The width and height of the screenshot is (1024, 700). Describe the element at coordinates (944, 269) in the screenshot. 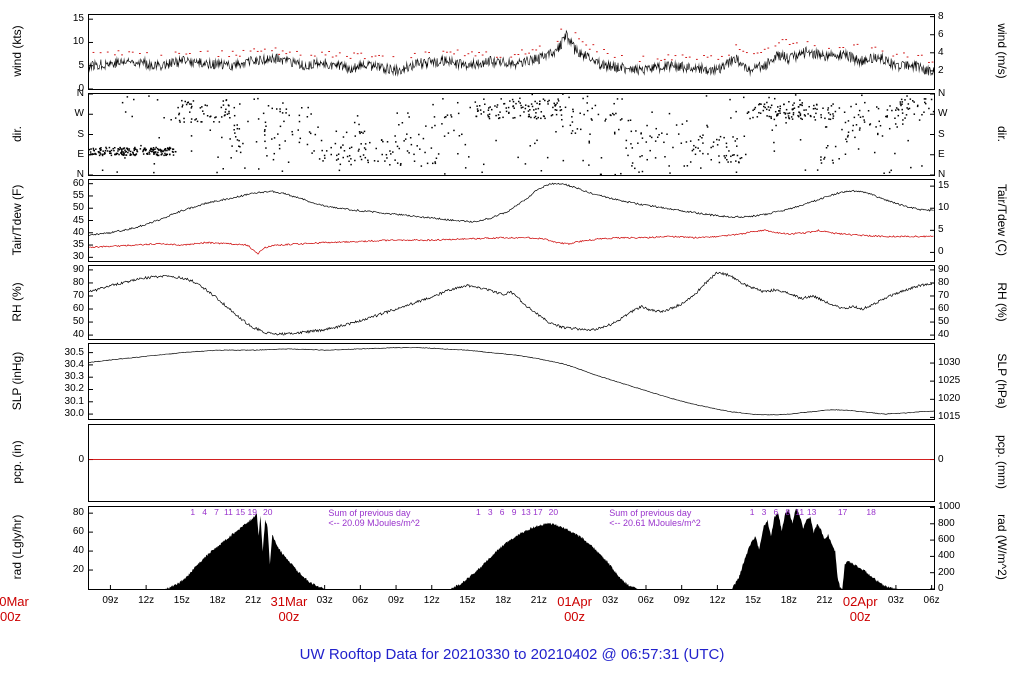

I see `rh-ytick-right: 90` at that location.